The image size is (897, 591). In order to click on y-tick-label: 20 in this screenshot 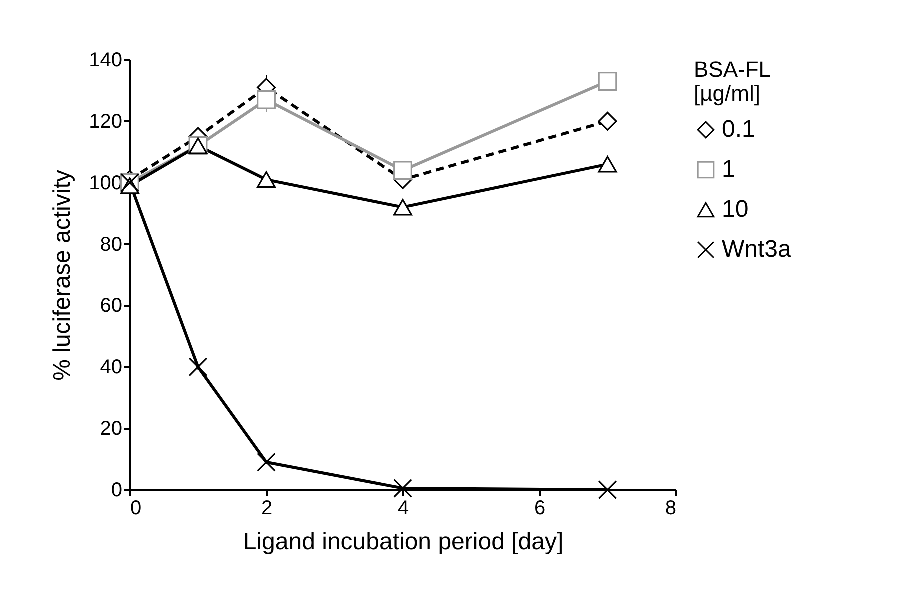, I will do `click(111, 429)`.